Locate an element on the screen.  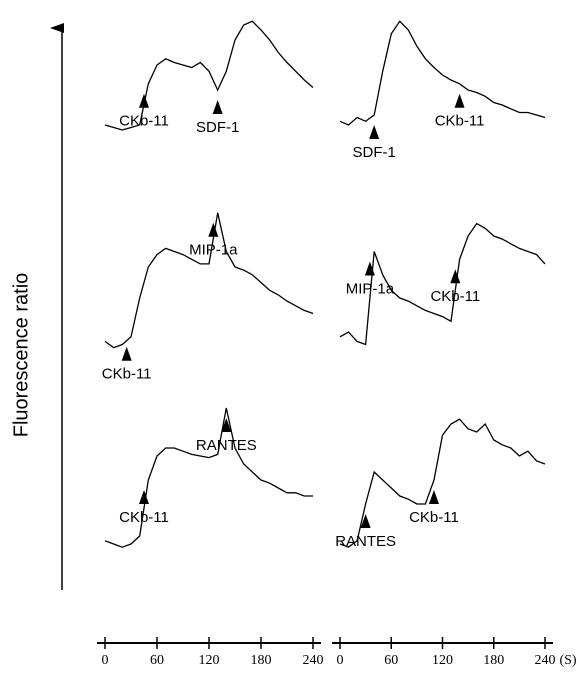
x-unit: (S) is located at coordinates (567, 660).